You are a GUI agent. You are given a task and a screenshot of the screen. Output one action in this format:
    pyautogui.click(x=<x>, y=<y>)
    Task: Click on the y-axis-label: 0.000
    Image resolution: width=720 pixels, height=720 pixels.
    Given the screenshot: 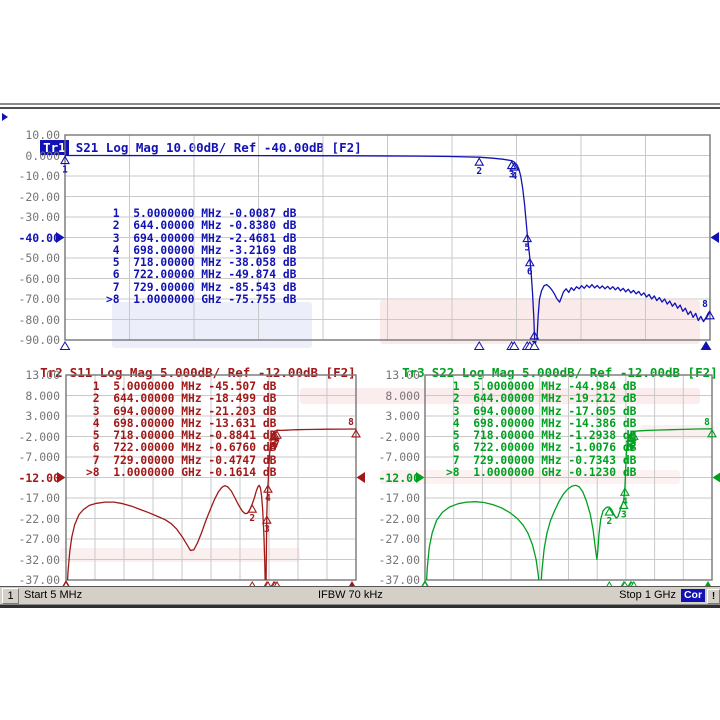 What is the action you would take?
    pyautogui.click(x=42, y=155)
    